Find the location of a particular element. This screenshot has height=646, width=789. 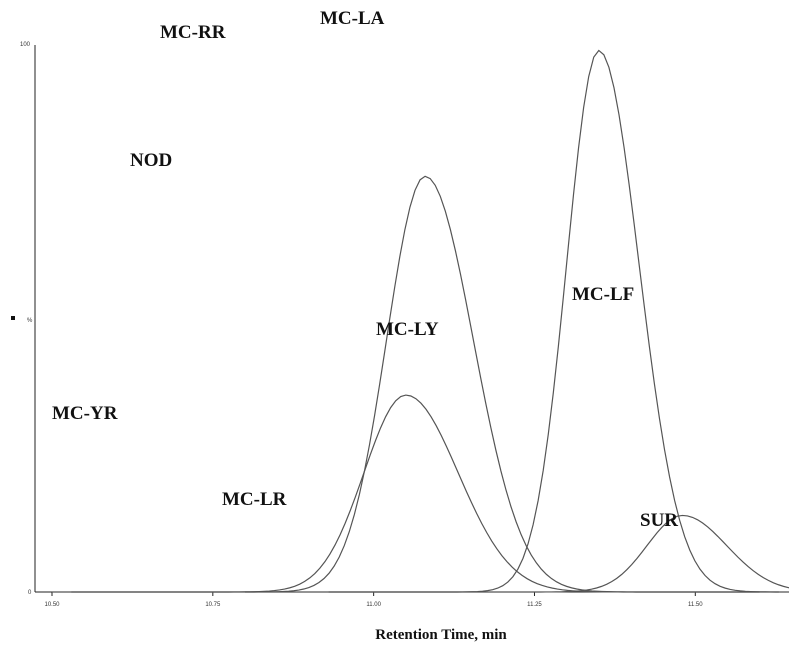

peak-label-mc-ly: MC-LY is located at coordinates (407, 329).